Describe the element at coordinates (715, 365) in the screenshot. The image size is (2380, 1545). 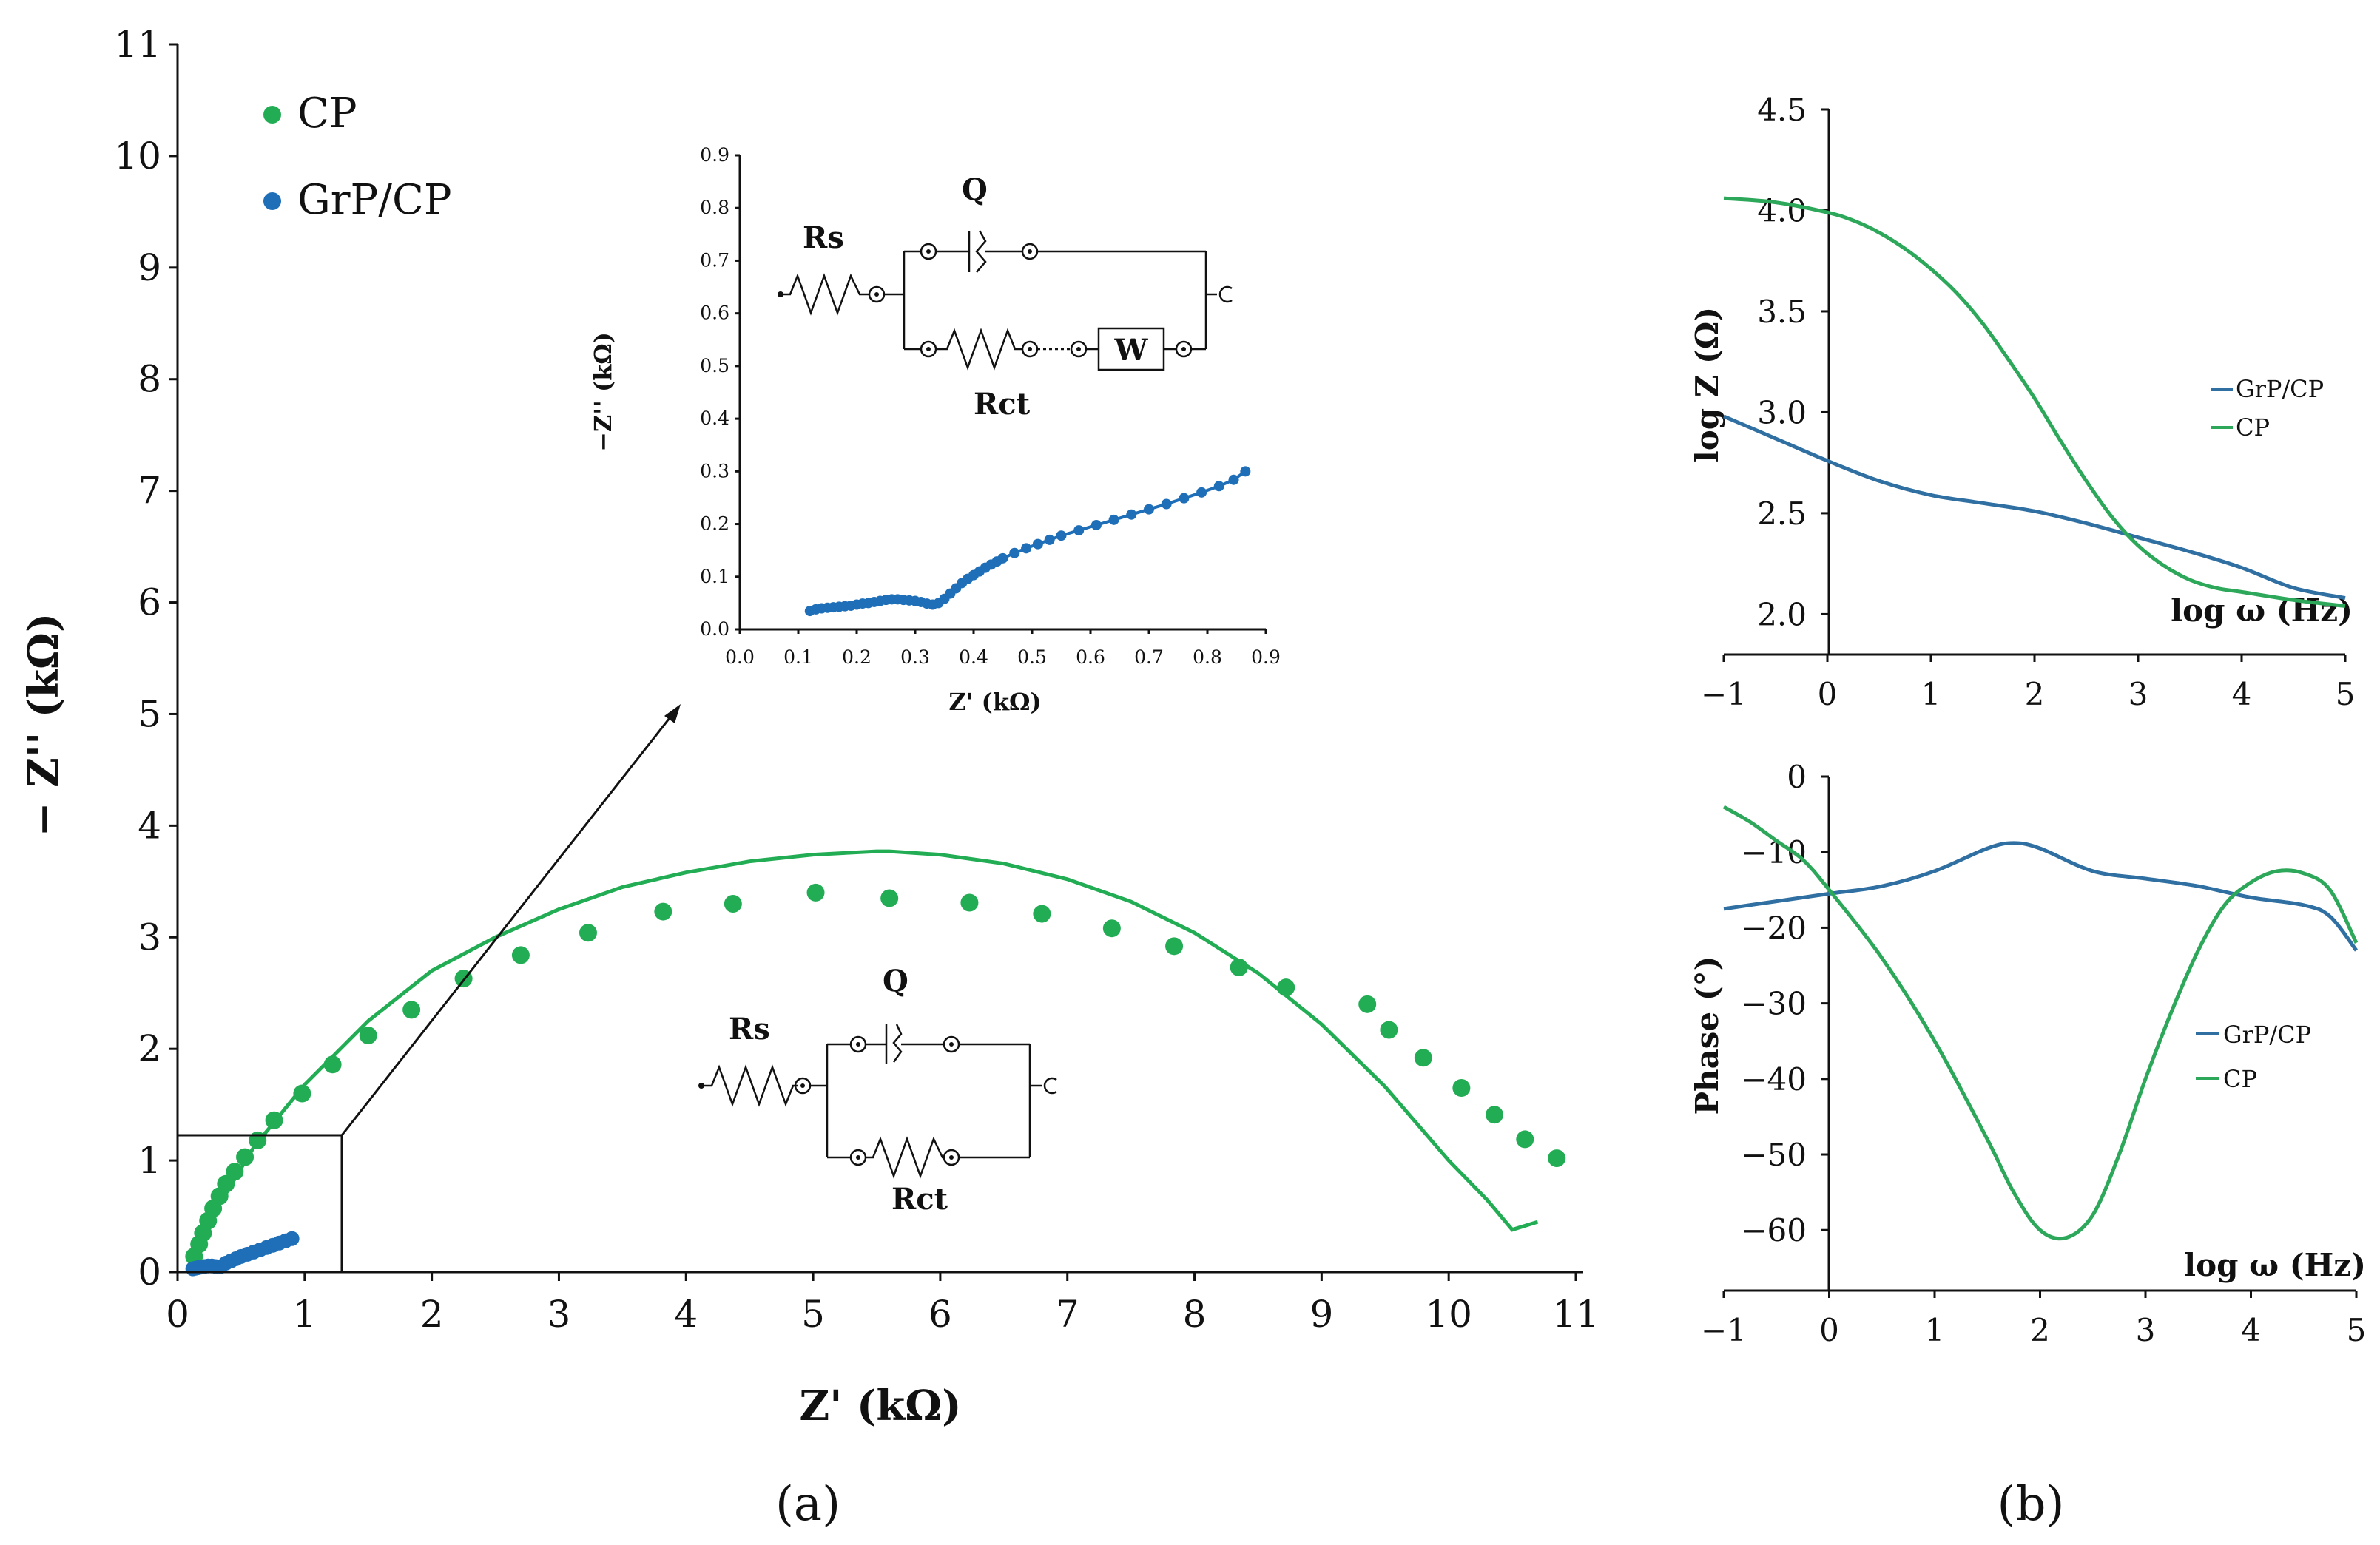
I see `inset-y-tick-label: 0.5` at that location.